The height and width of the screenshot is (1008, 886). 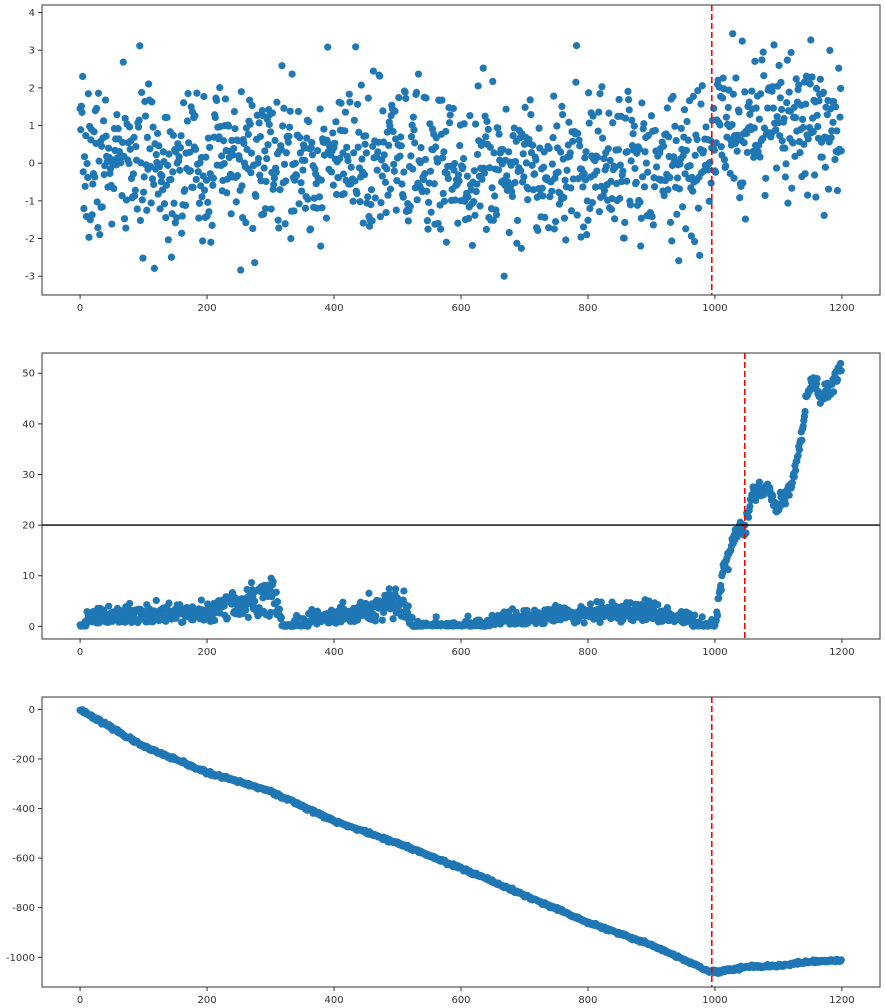 I want to click on y-tick-label: 0, so click(x=32, y=627).